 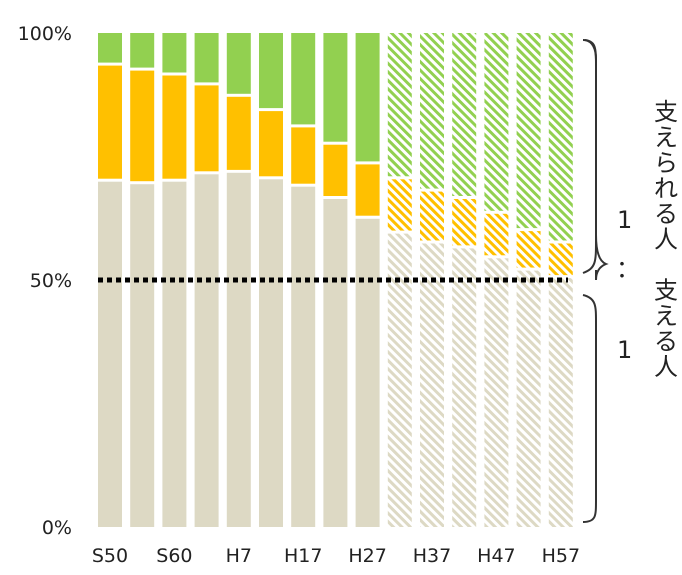 What do you see at coordinates (496, 556) in the screenshot?
I see `x-tick-label: H47` at bounding box center [496, 556].